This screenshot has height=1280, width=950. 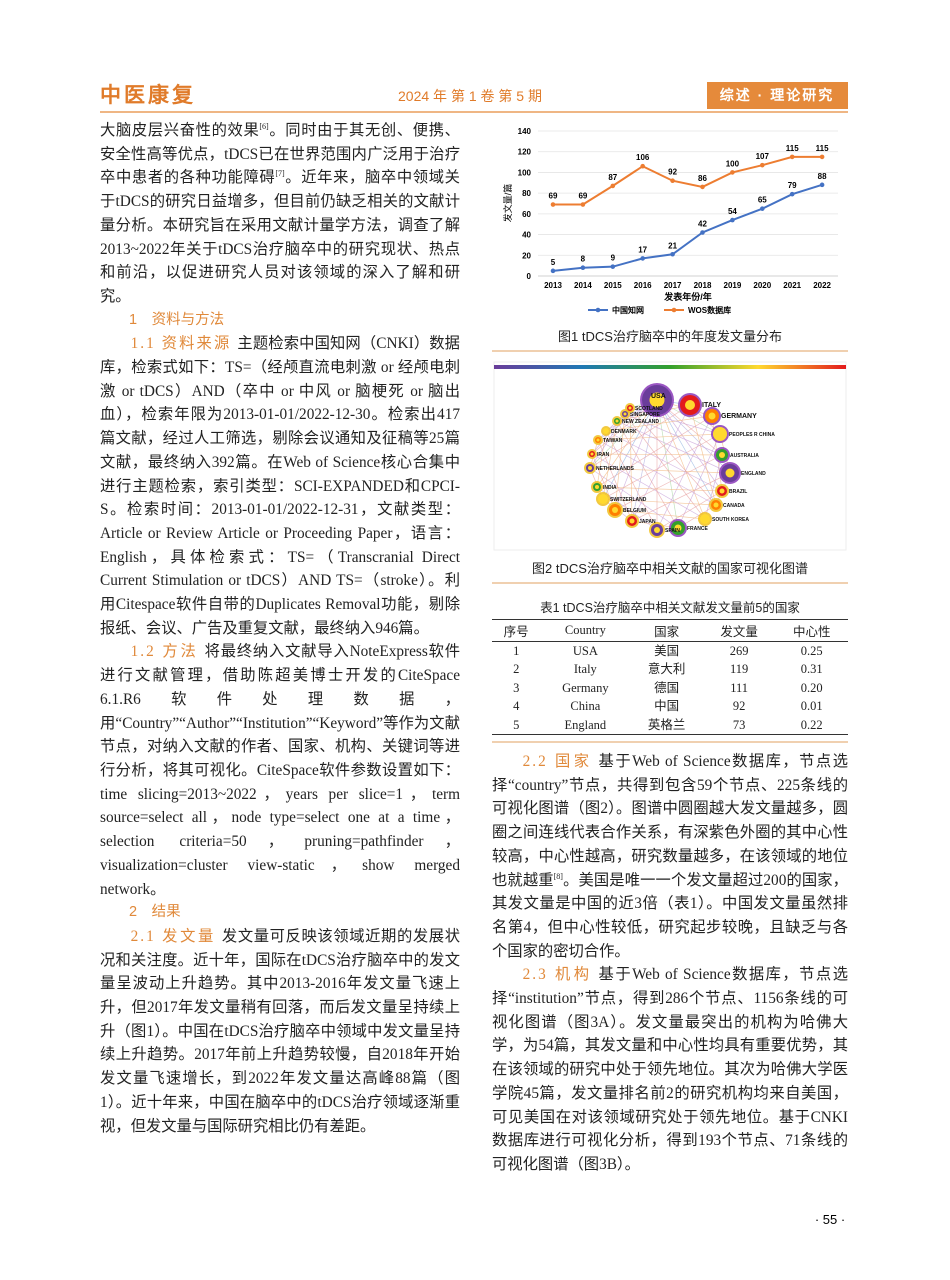 I want to click on table-cell: 德国, so click(x=667, y=687).